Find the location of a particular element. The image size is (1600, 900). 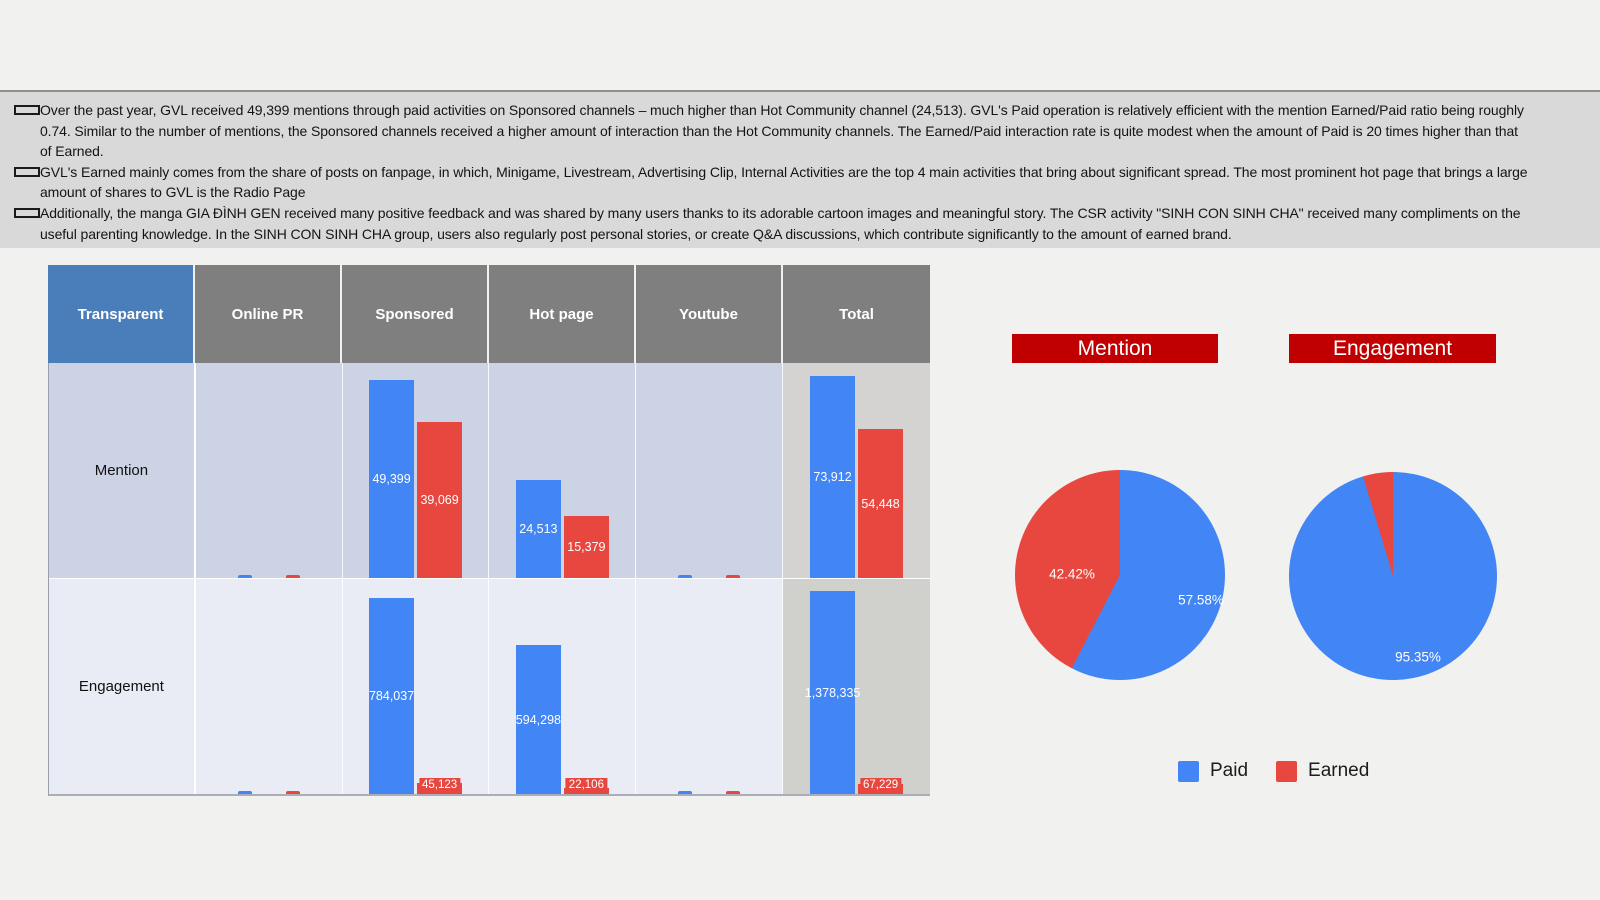

cell-mention-online-pr is located at coordinates (269, 470).